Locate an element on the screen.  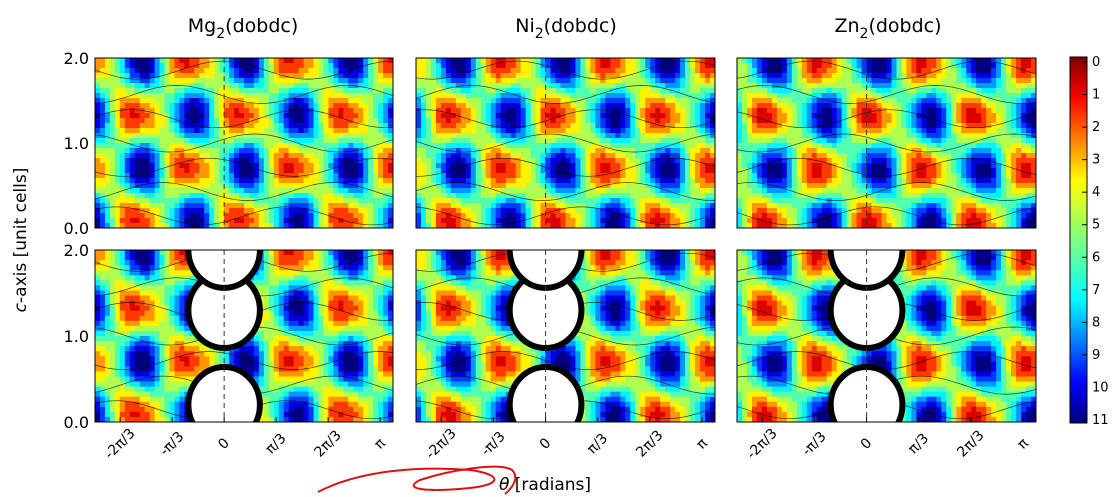
colorbar-tick-label: 8 is located at coordinates (1096, 322).